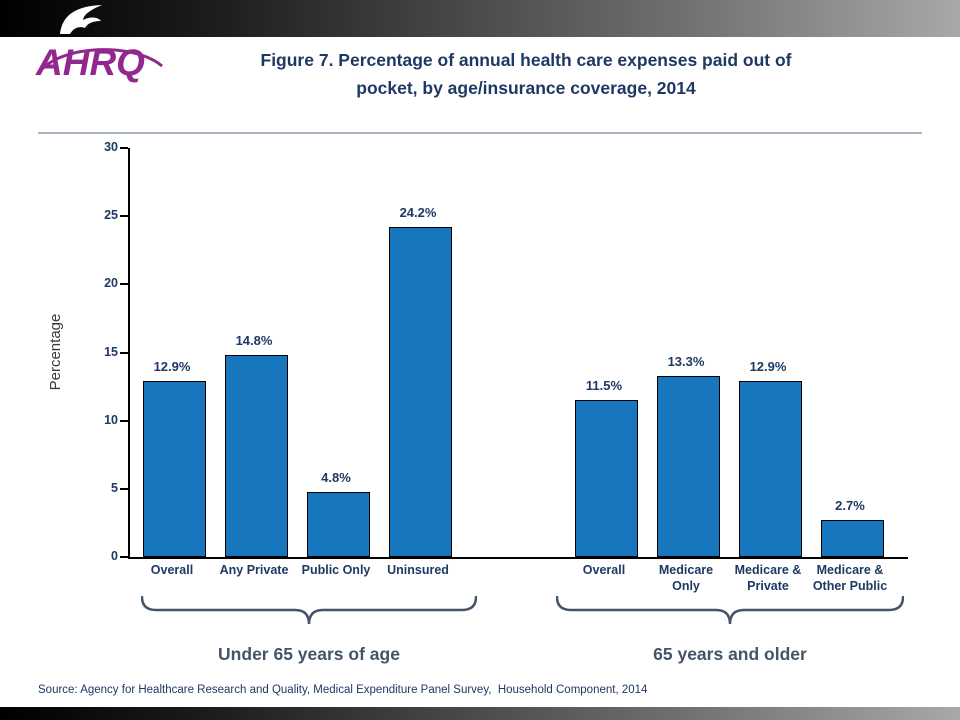  Describe the element at coordinates (418, 212) in the screenshot. I see `bar-value-label: 24.2%` at that location.